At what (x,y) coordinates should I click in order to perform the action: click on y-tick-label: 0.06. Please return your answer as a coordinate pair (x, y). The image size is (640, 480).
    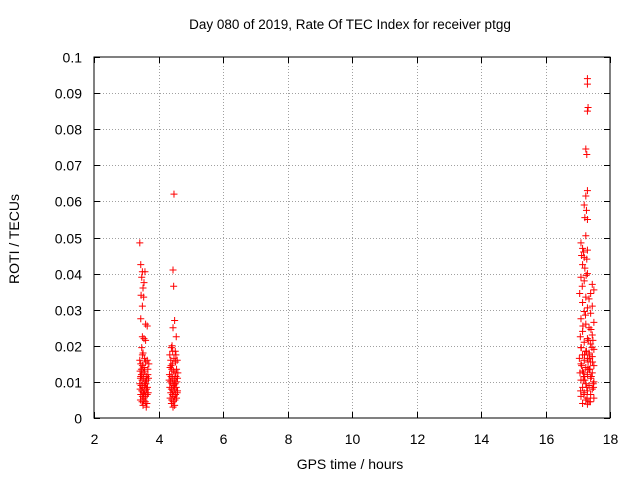
    Looking at the image, I should click on (68, 202).